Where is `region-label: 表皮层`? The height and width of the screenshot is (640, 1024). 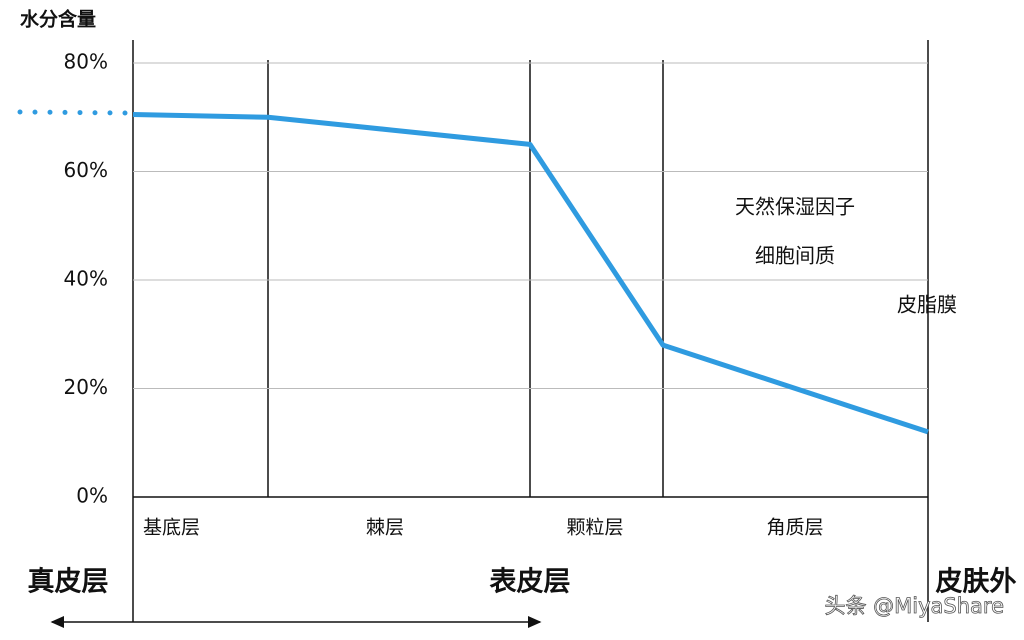
region-label: 表皮层 is located at coordinates (530, 582).